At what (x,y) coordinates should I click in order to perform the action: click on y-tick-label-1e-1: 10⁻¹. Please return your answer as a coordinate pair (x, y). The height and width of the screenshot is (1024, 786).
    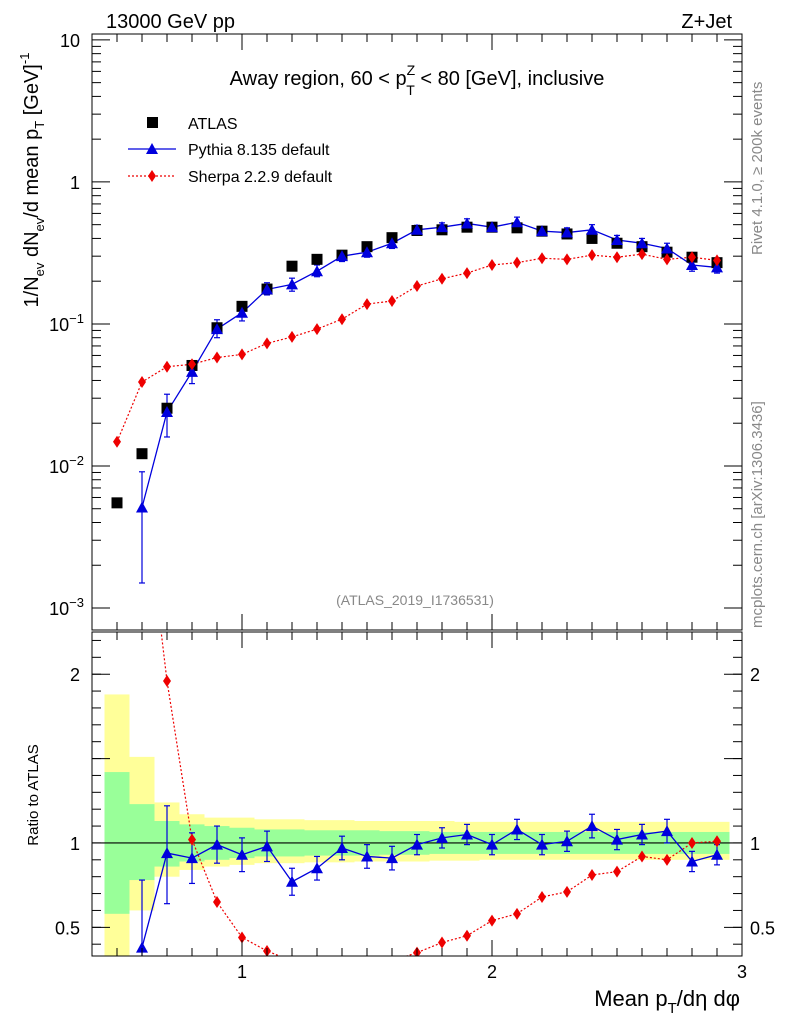
    Looking at the image, I should click on (66, 323).